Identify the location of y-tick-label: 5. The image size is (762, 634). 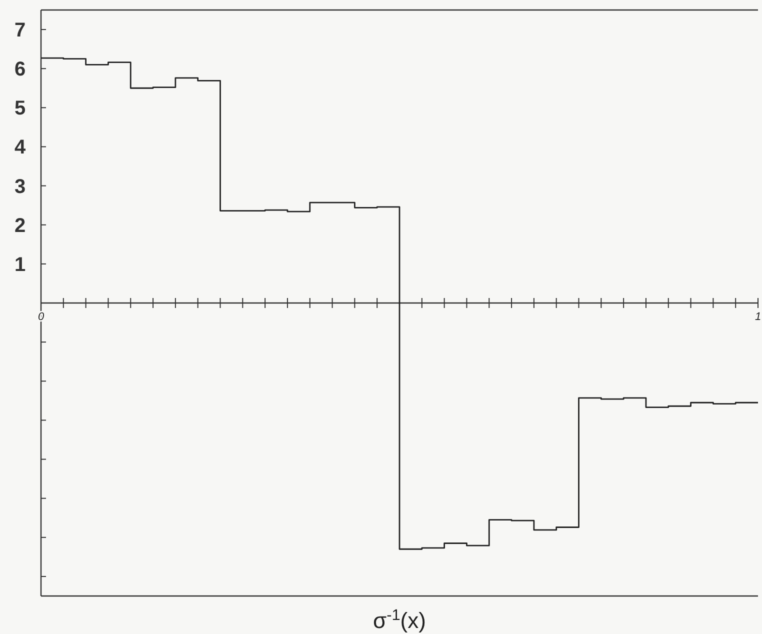
(20, 109).